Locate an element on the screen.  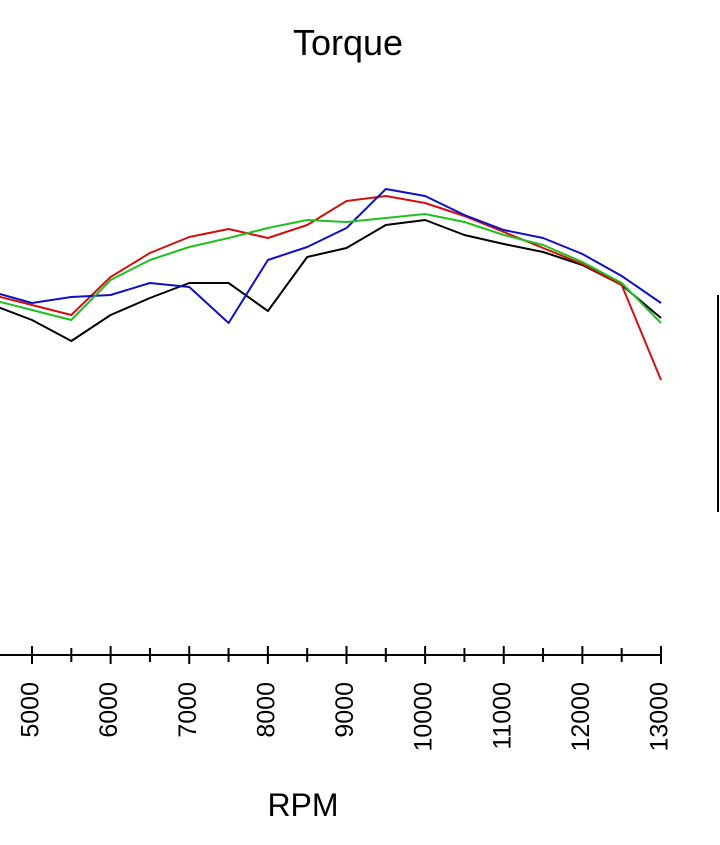
x-tick-label: 12000 is located at coordinates (581, 717).